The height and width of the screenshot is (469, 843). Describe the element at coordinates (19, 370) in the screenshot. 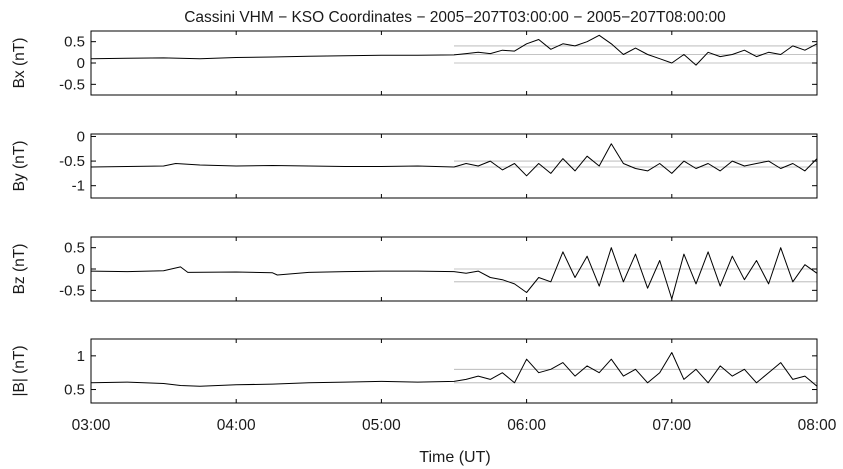

I see `y-axis-label: |B| (nT)` at that location.